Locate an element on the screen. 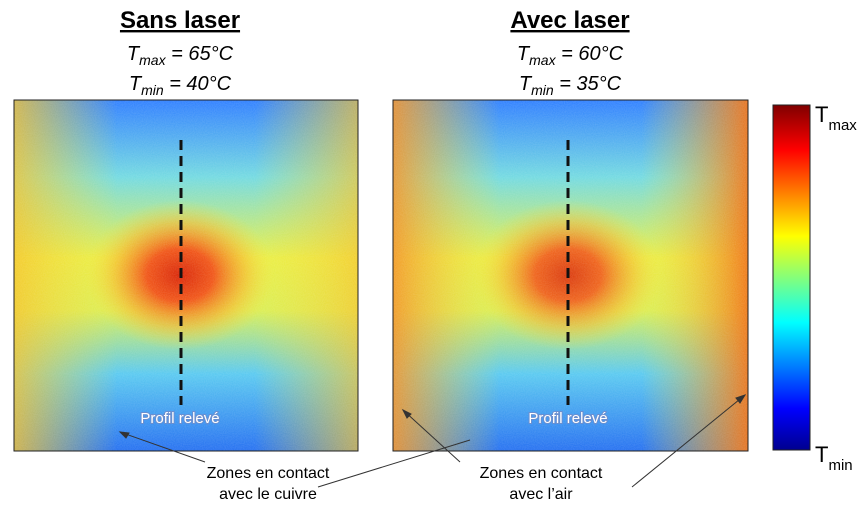 This screenshot has width=865, height=506. tmax-label: Tmax = 60°C is located at coordinates (570, 55).